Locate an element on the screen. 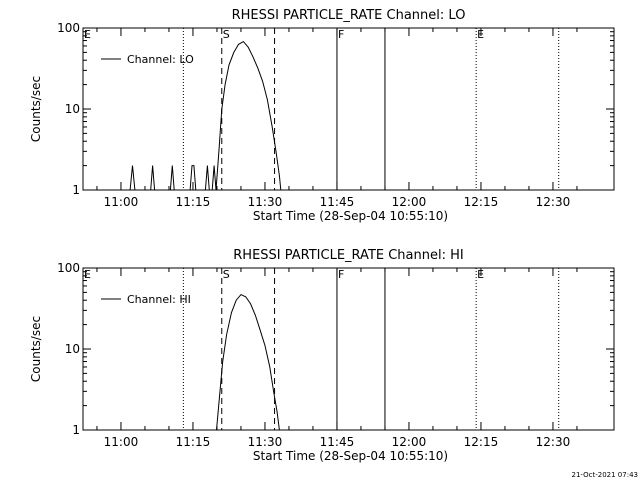 The width and height of the screenshot is (640, 480). legend-label: Channel: HI is located at coordinates (159, 299).